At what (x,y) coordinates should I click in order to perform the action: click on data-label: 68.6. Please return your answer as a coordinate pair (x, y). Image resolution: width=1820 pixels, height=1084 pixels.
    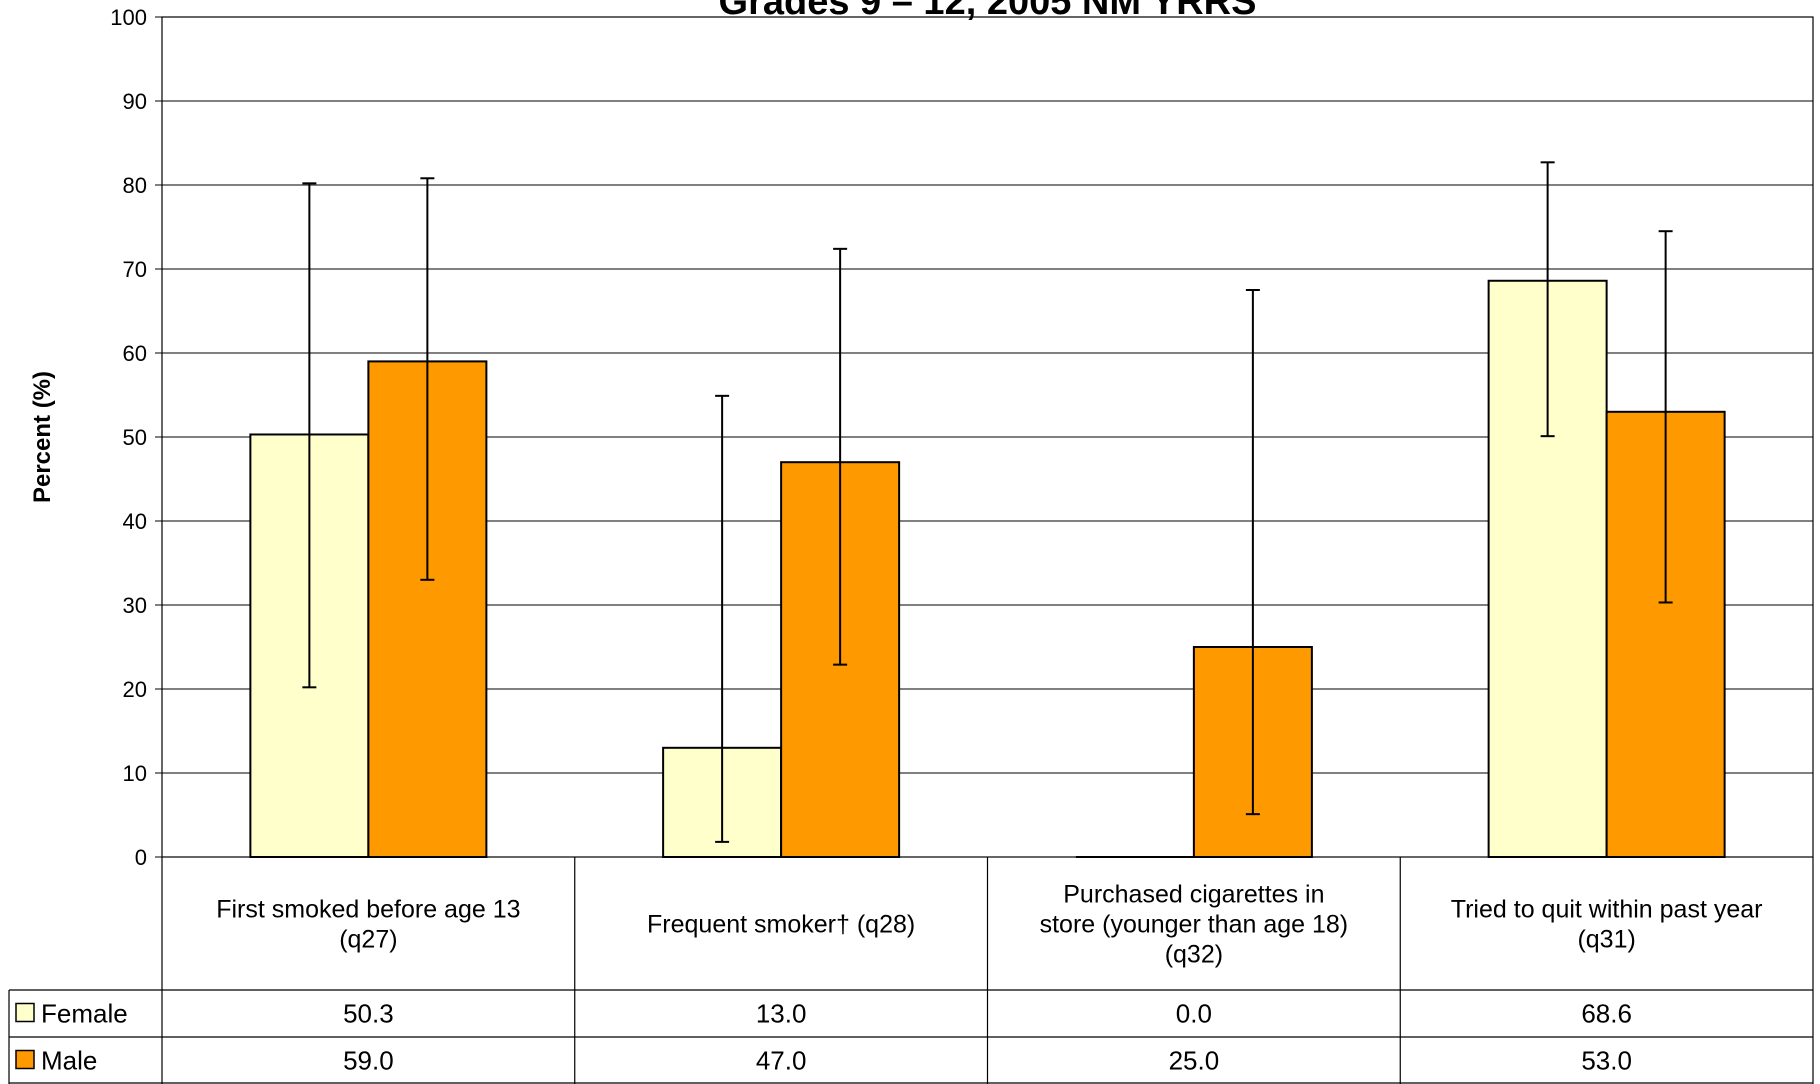
    Looking at the image, I should click on (1606, 1014).